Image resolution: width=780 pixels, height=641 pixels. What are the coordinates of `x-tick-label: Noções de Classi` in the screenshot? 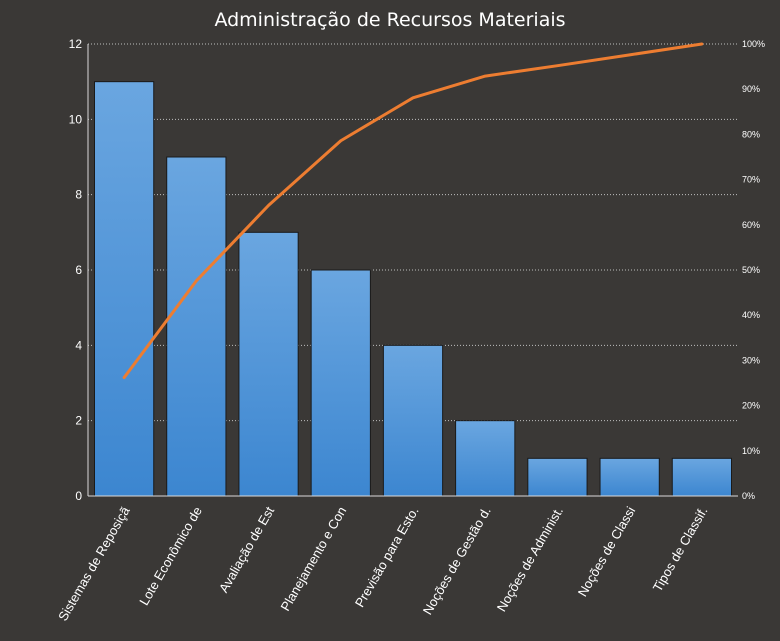 It's located at (607, 551).